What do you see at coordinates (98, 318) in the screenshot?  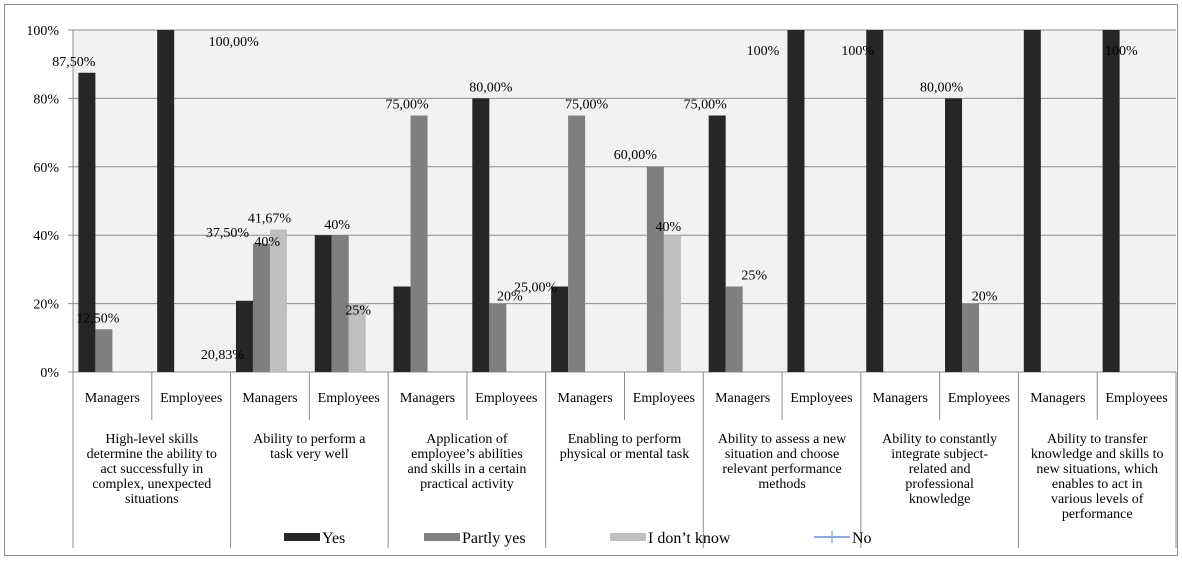 I see `data-label: 12,50%` at bounding box center [98, 318].